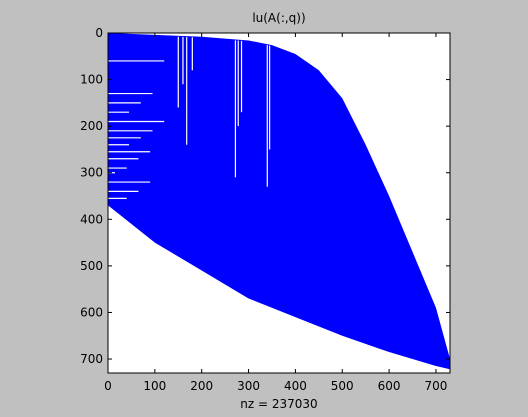 The height and width of the screenshot is (417, 528). Describe the element at coordinates (248, 386) in the screenshot. I see `x-tick-label: 300` at that location.